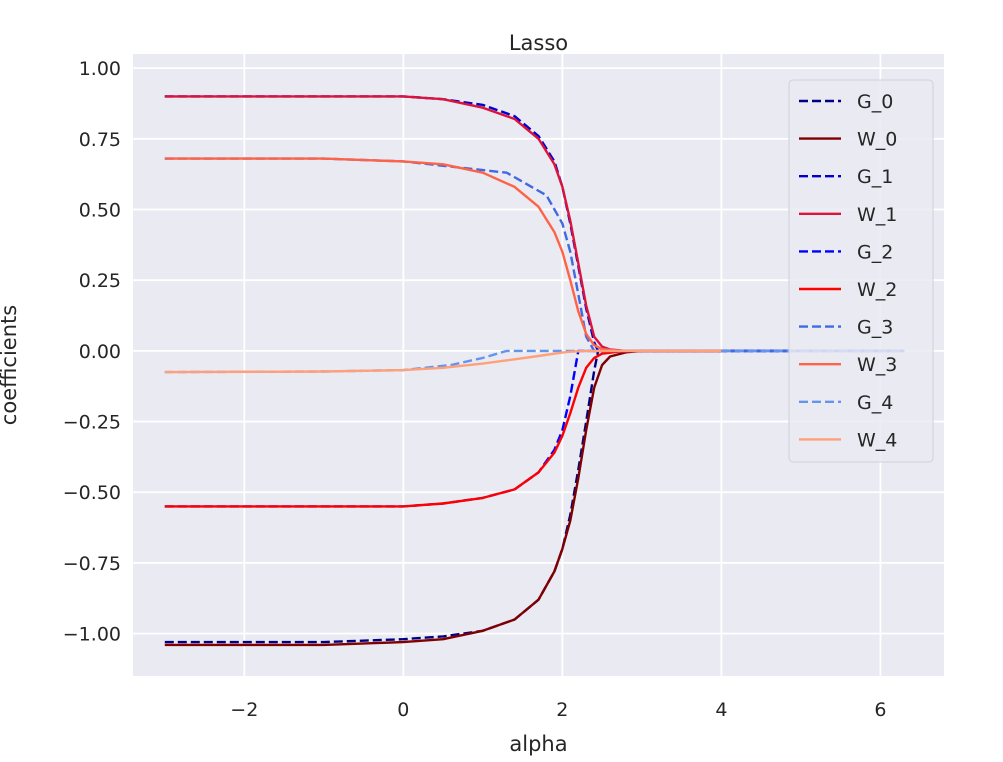 Image resolution: width=1003 pixels, height=762 pixels. What do you see at coordinates (877, 140) in the screenshot?
I see `legend-label: W_0` at bounding box center [877, 140].